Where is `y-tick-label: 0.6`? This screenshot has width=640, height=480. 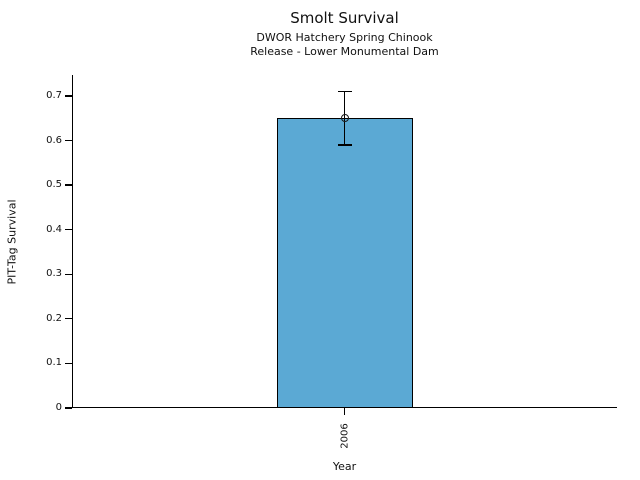 y-tick-label: 0.6 is located at coordinates (54, 140).